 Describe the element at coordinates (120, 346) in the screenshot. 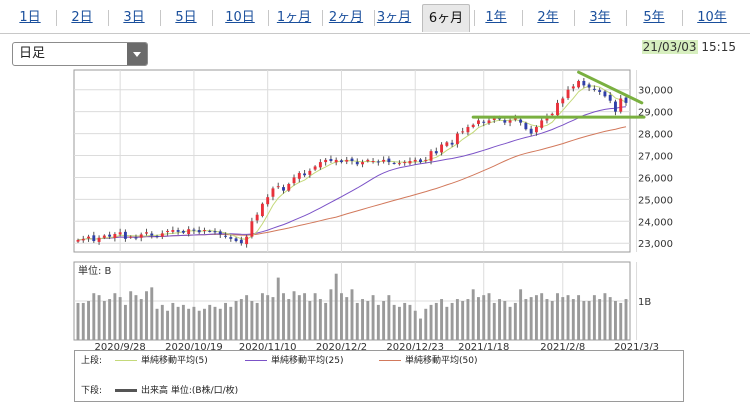

I see `x-tick-label: 2020/9/28` at that location.